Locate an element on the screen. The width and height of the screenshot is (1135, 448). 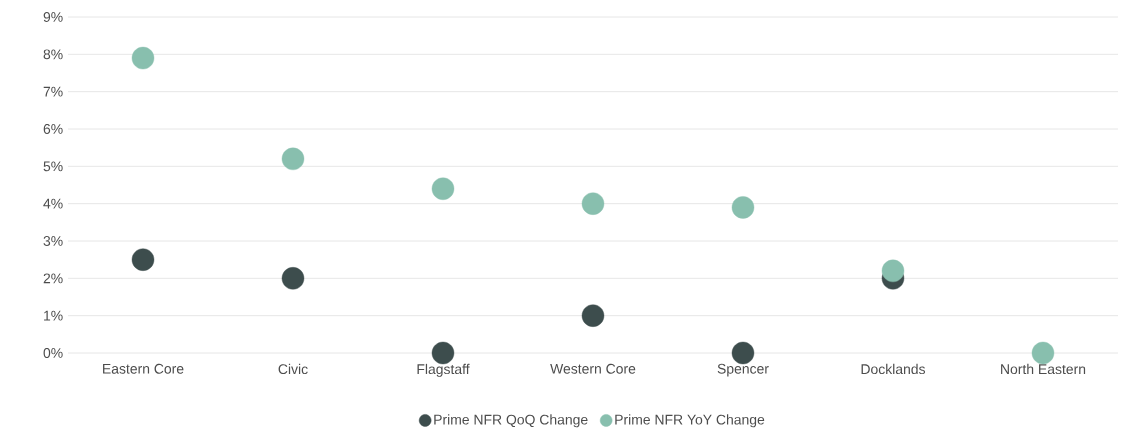
y-tick-label: 2% is located at coordinates (53, 278).